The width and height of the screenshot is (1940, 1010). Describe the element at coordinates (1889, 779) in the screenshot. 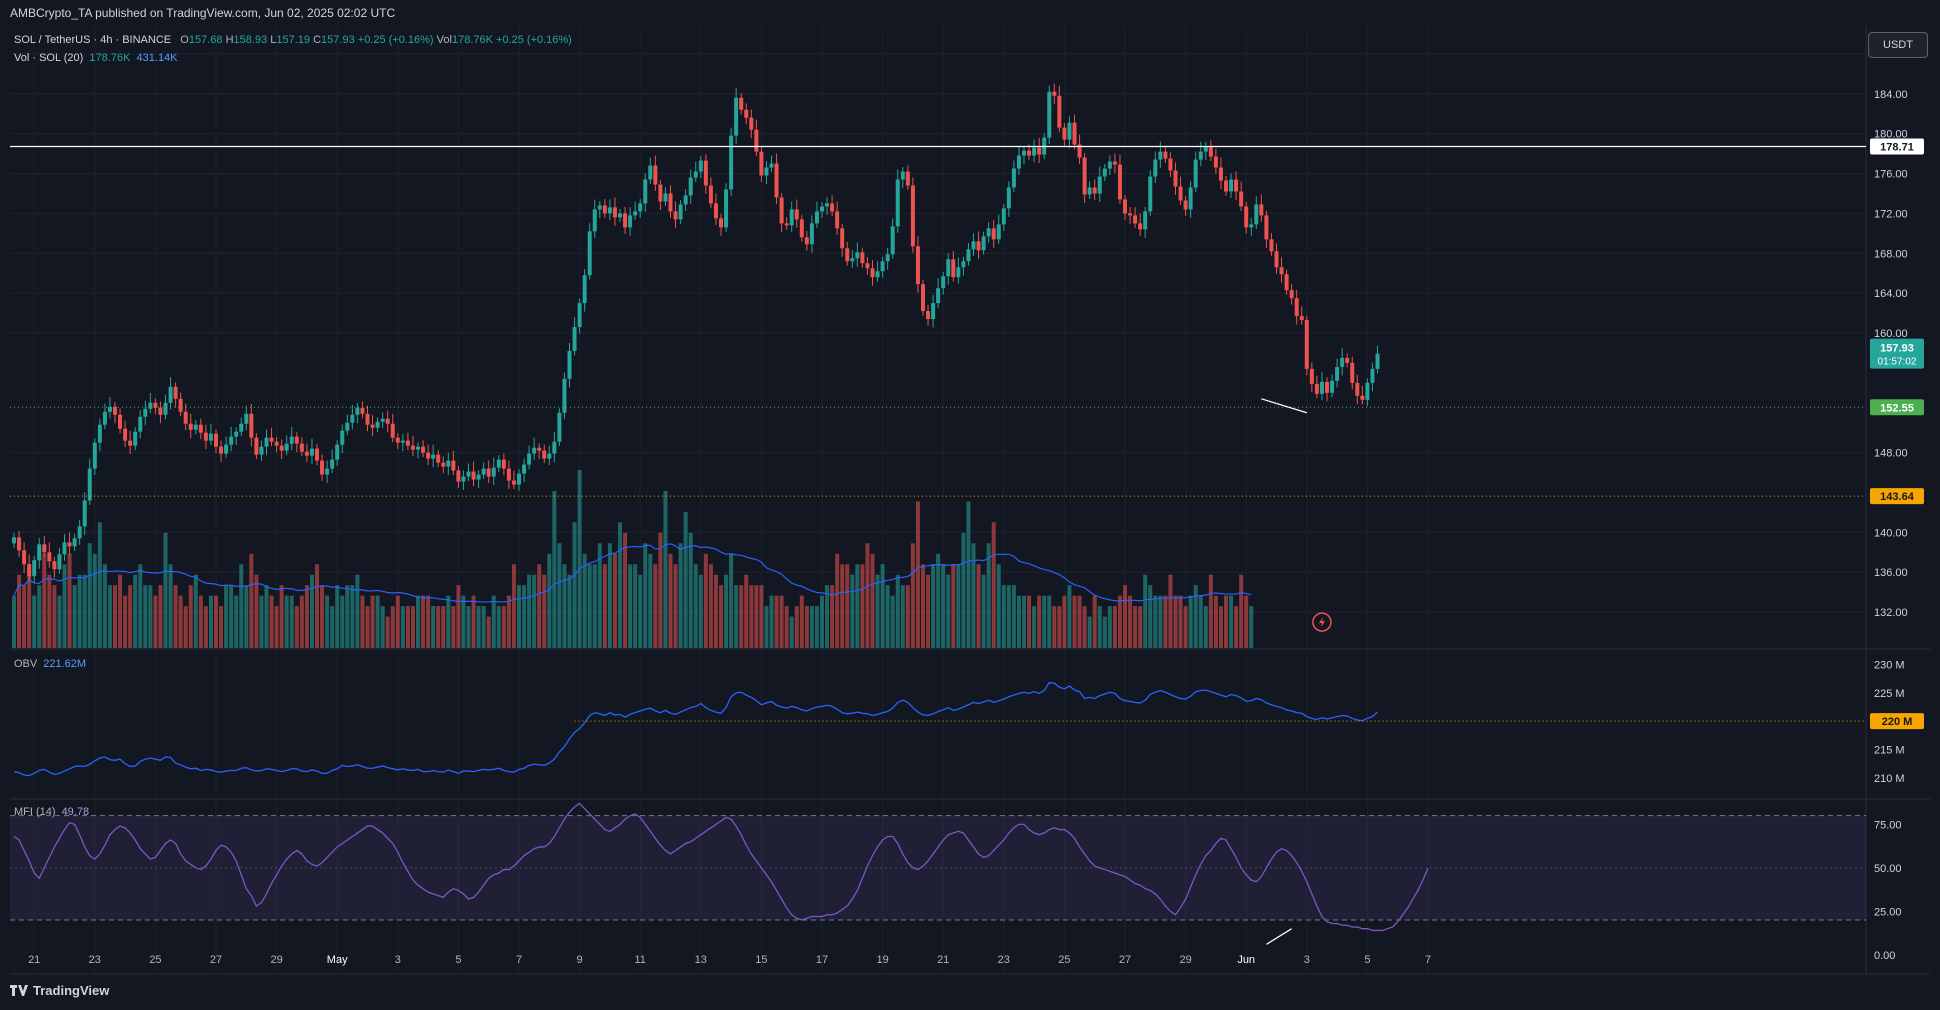

I see `obv-axis-tick: 210 M` at that location.